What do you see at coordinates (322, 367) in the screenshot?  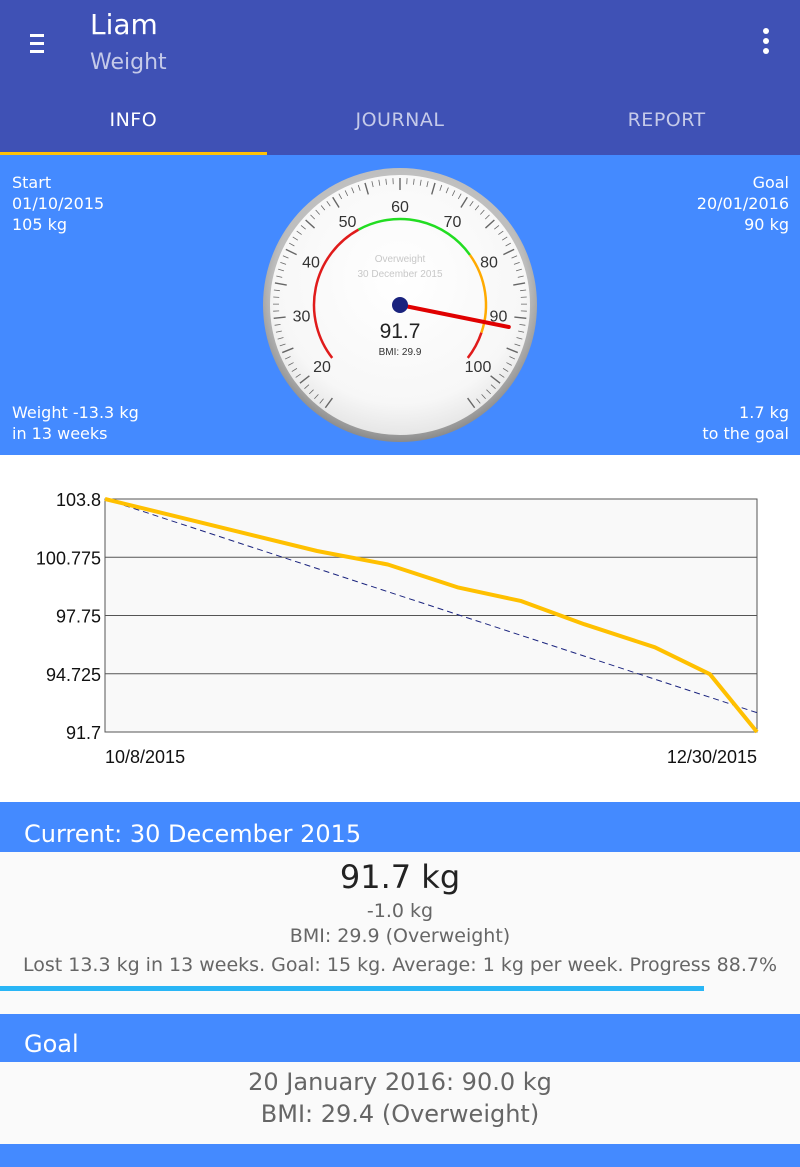 I see `gauge-scale-label: 20` at bounding box center [322, 367].